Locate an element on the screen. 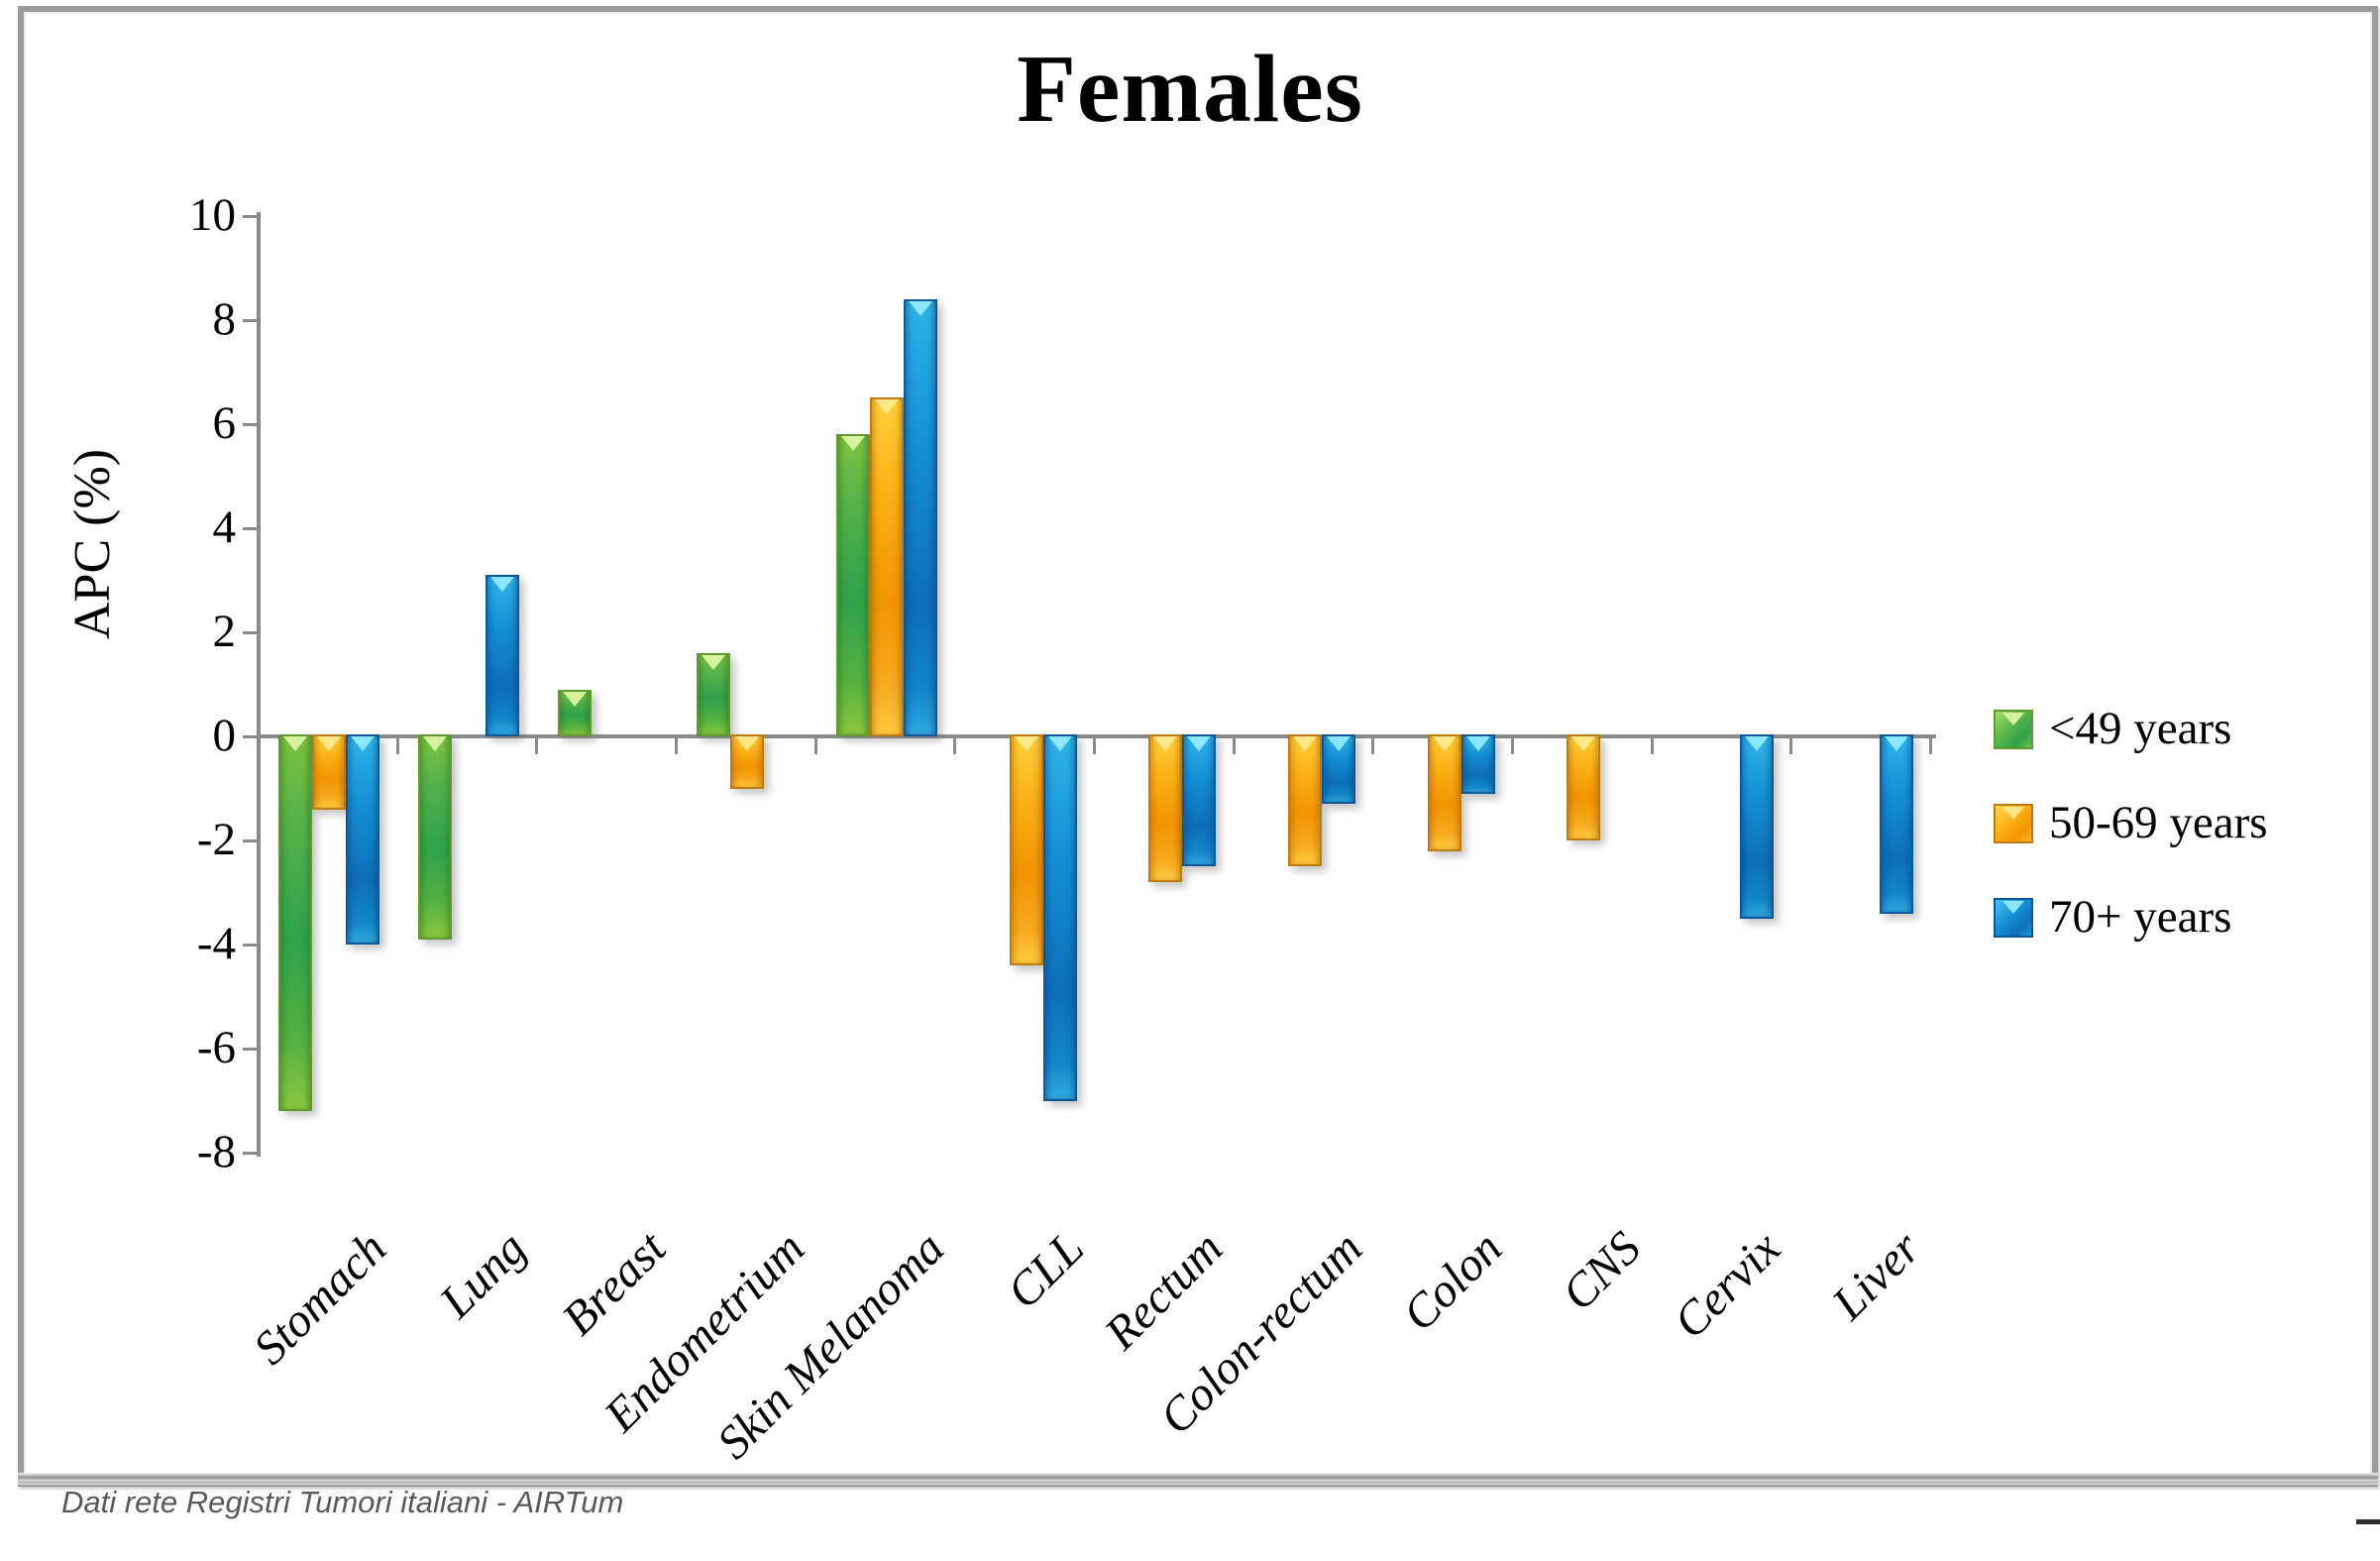  bar-cervix-blue is located at coordinates (1757, 827).